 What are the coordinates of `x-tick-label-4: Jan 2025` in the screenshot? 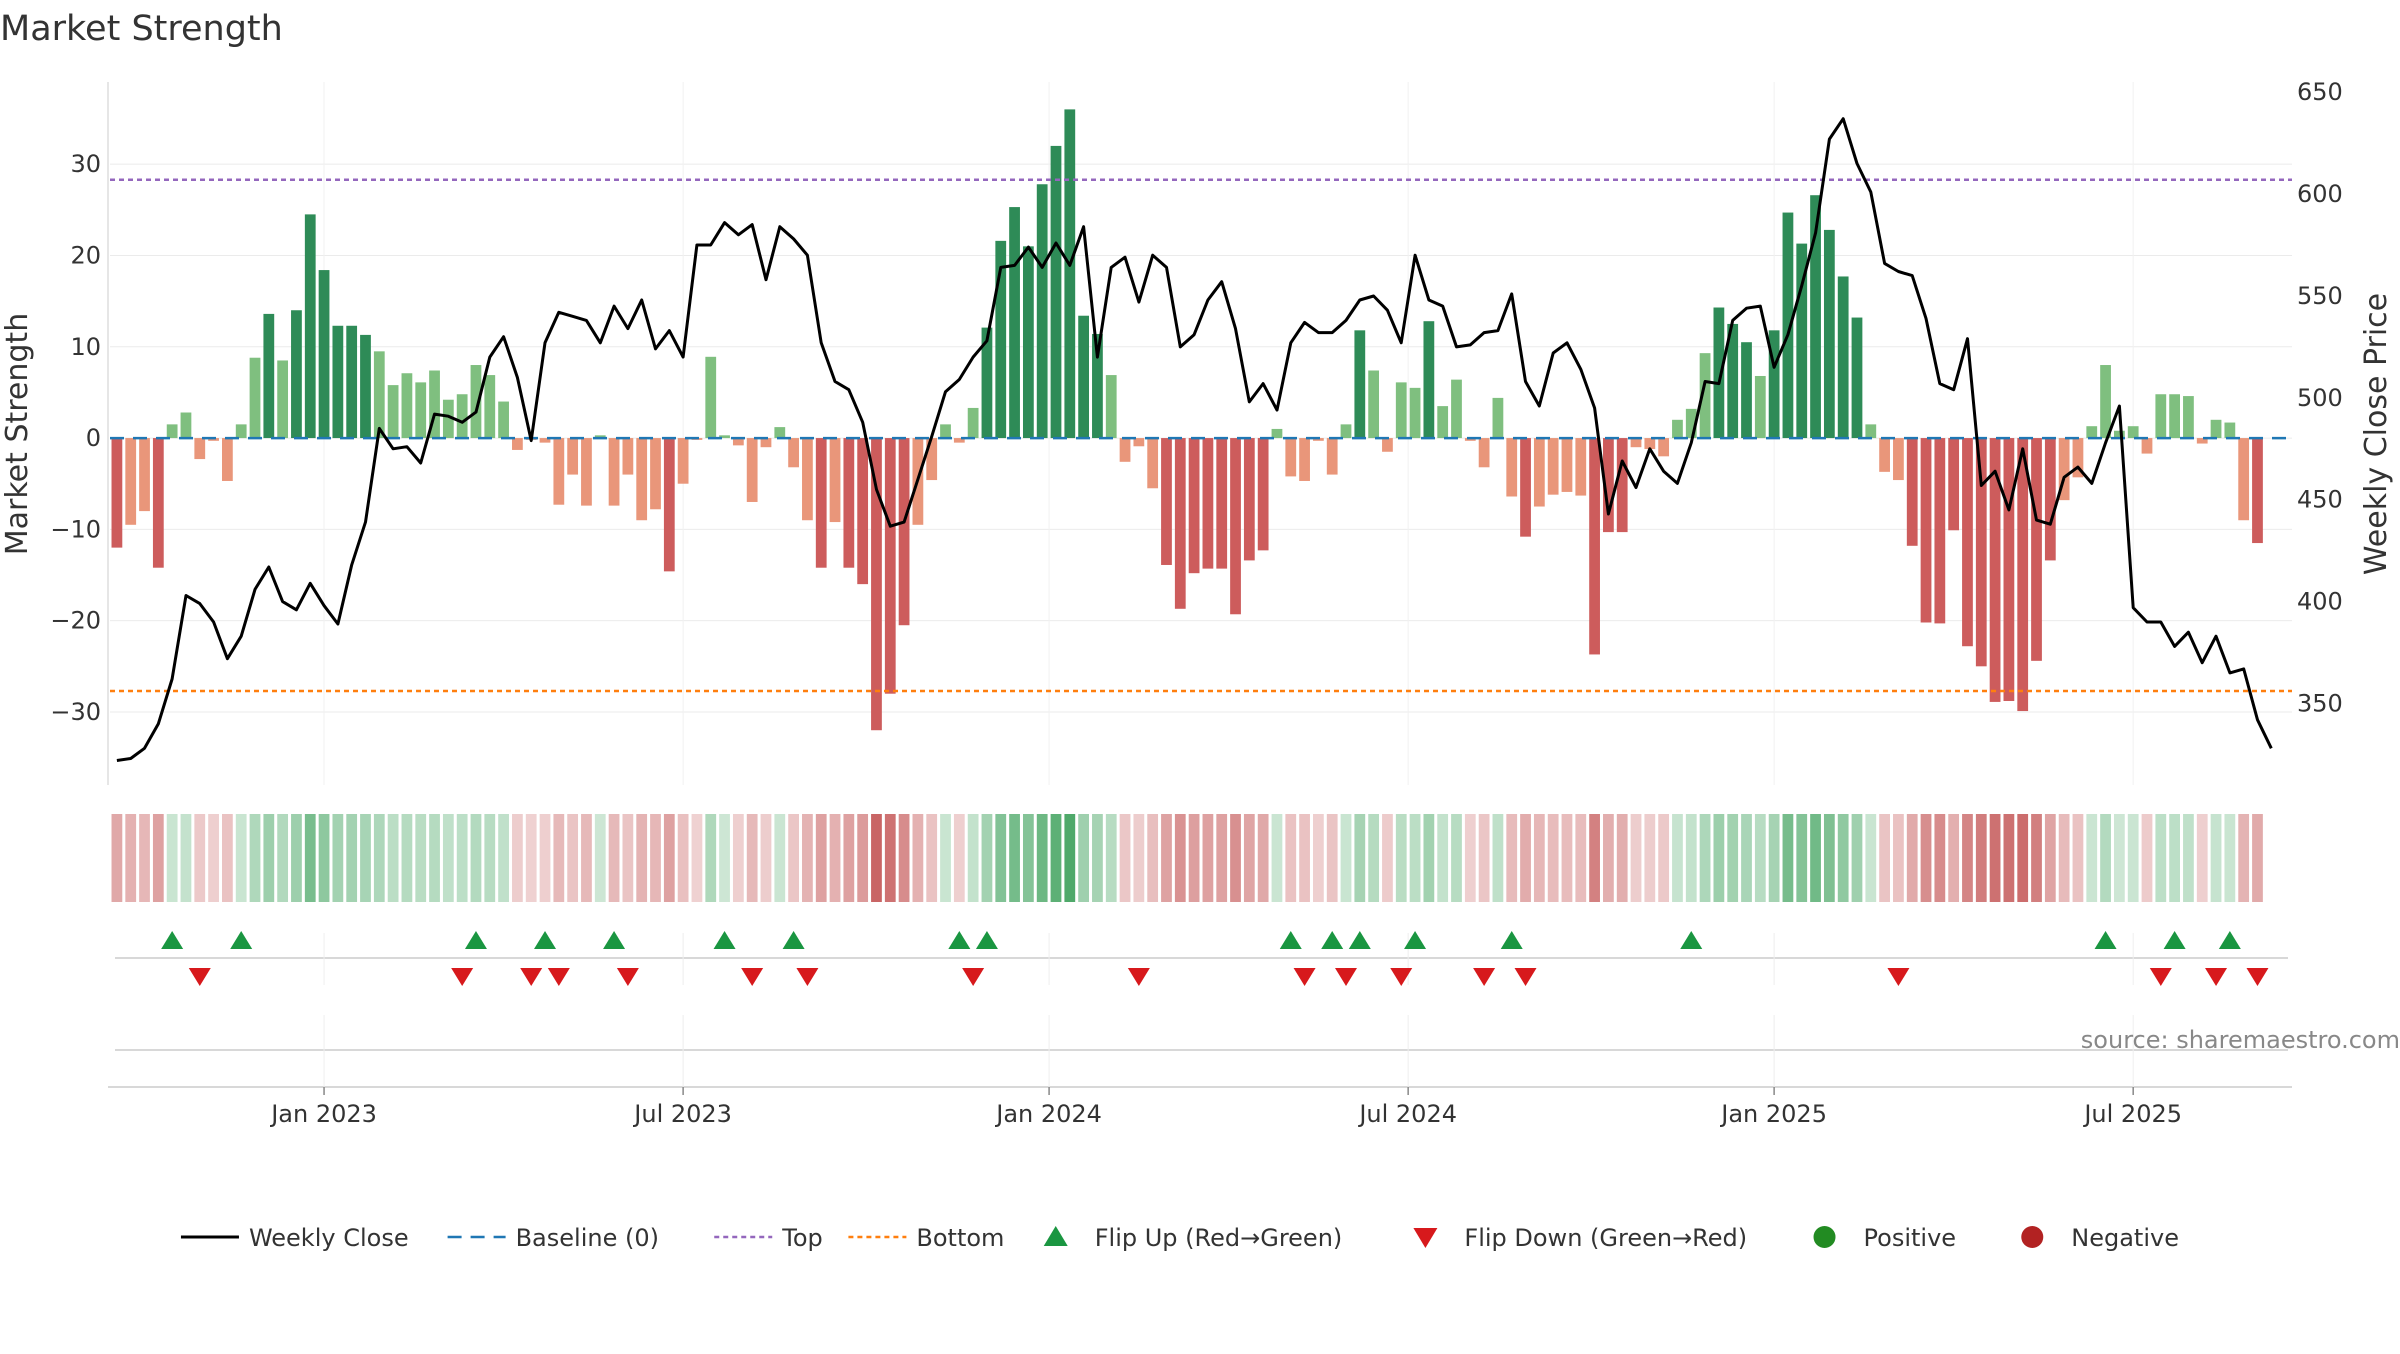 It's located at (1773, 1114).